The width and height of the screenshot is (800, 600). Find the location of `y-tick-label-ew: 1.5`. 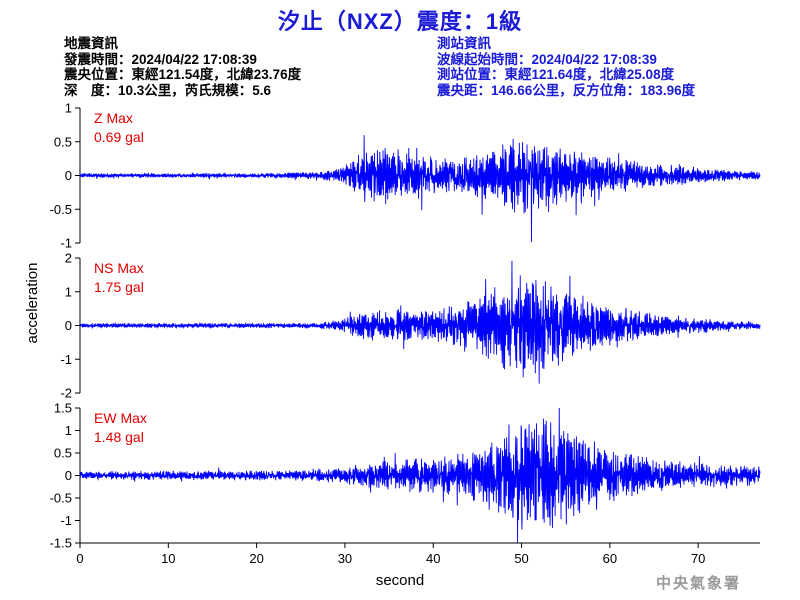

y-tick-label-ew: 1.5 is located at coordinates (63, 408).